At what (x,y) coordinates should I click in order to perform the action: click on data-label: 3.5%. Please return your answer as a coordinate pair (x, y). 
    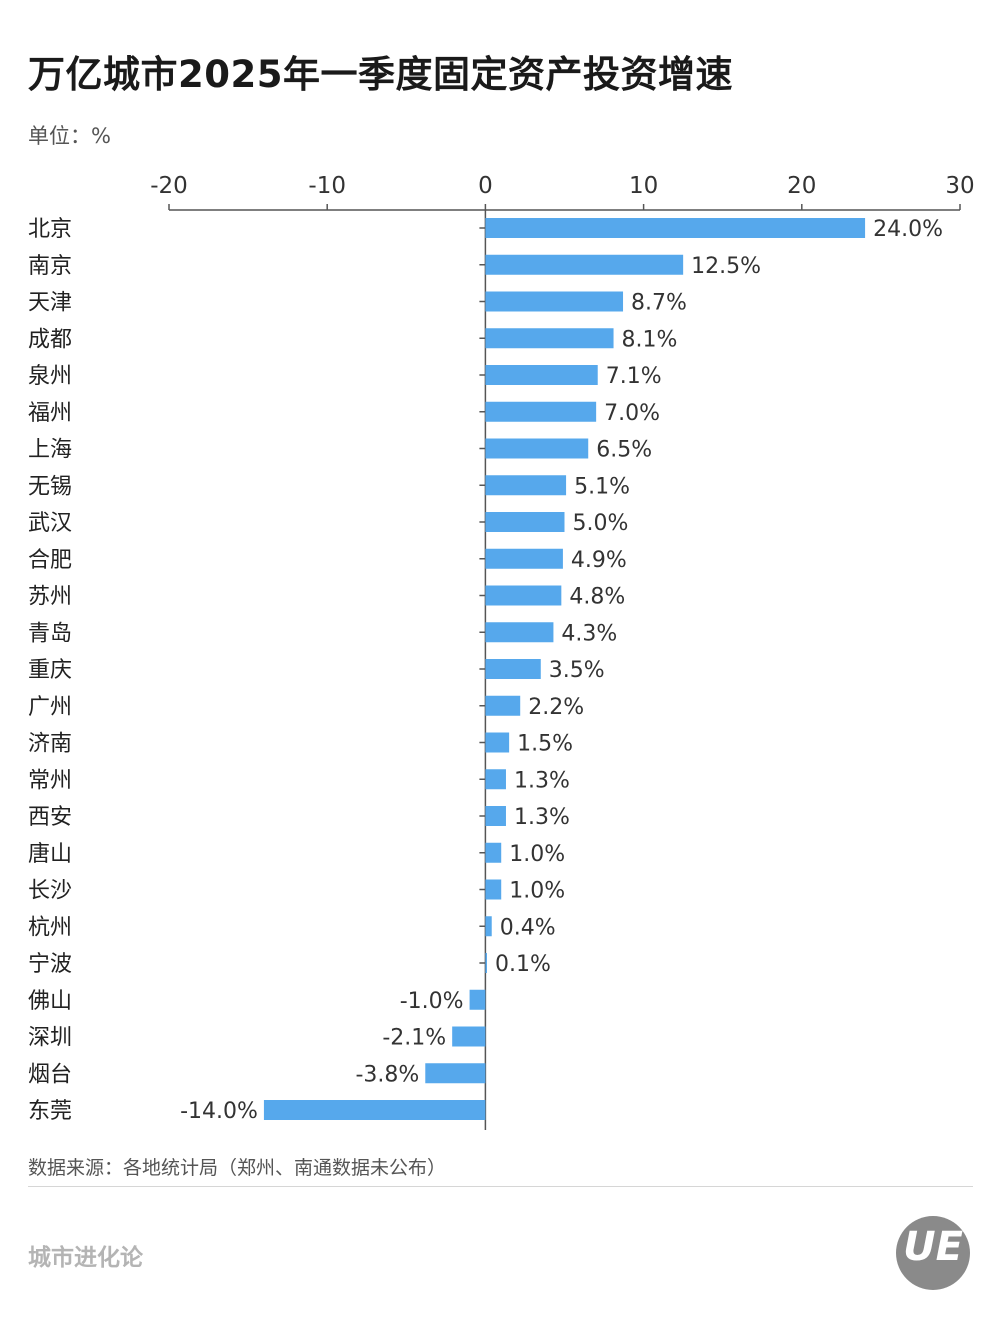
    Looking at the image, I should click on (577, 670).